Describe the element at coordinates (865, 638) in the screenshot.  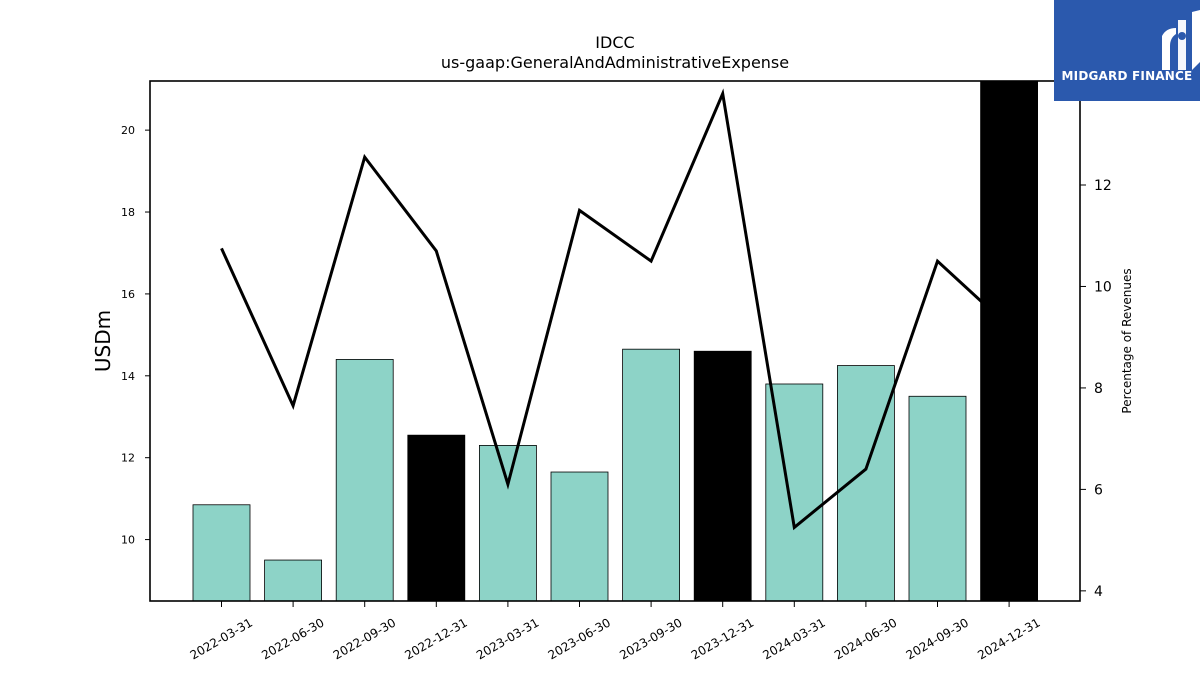
I see `x-tick-label: 2024-06-30` at that location.